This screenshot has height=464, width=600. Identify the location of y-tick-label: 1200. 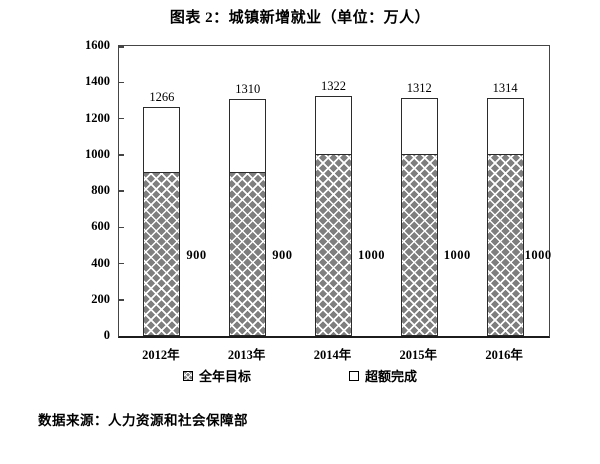
(97, 117).